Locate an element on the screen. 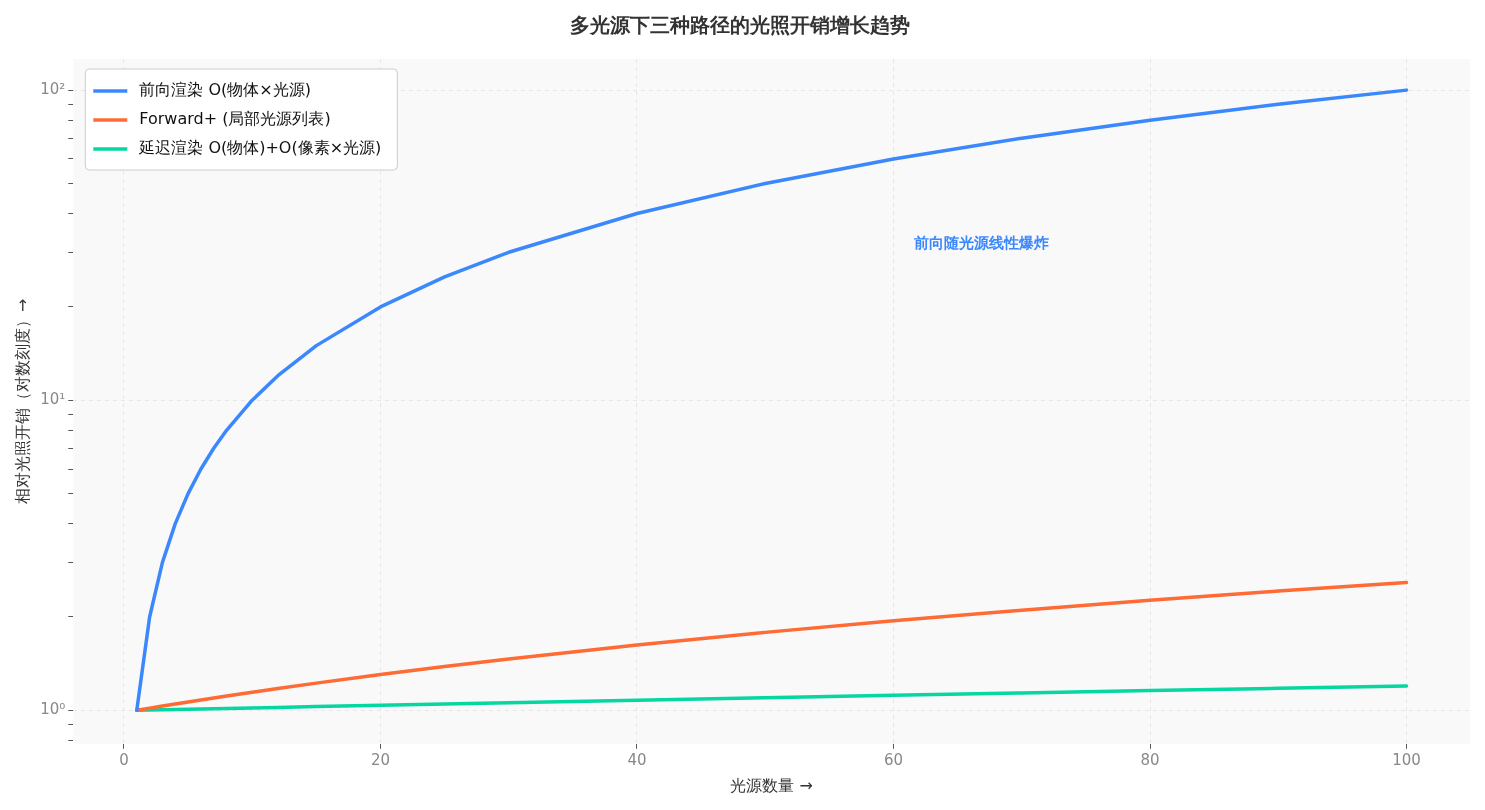 The width and height of the screenshot is (1485, 810). x-tick-label: 60 is located at coordinates (893, 759).